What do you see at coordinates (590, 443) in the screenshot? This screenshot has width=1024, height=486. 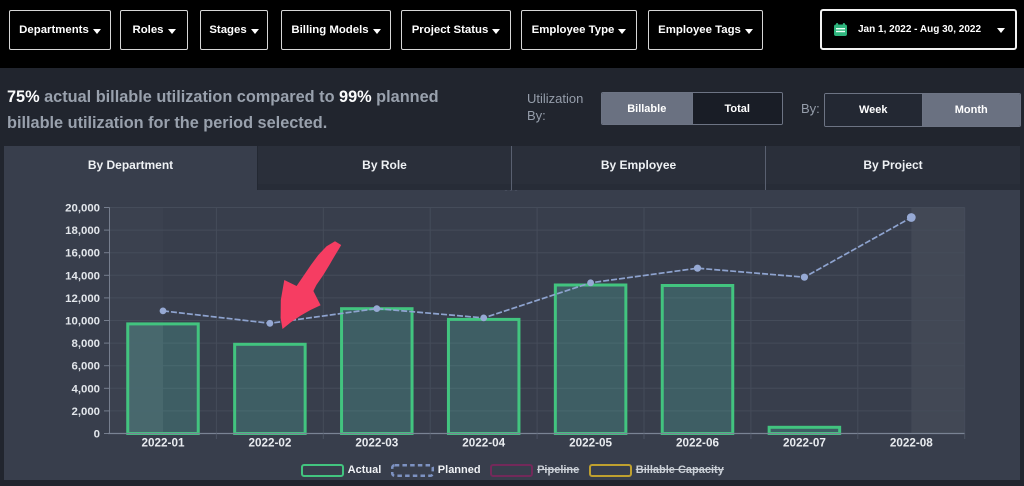 I see `svg-text: 2022-05` at bounding box center [590, 443].